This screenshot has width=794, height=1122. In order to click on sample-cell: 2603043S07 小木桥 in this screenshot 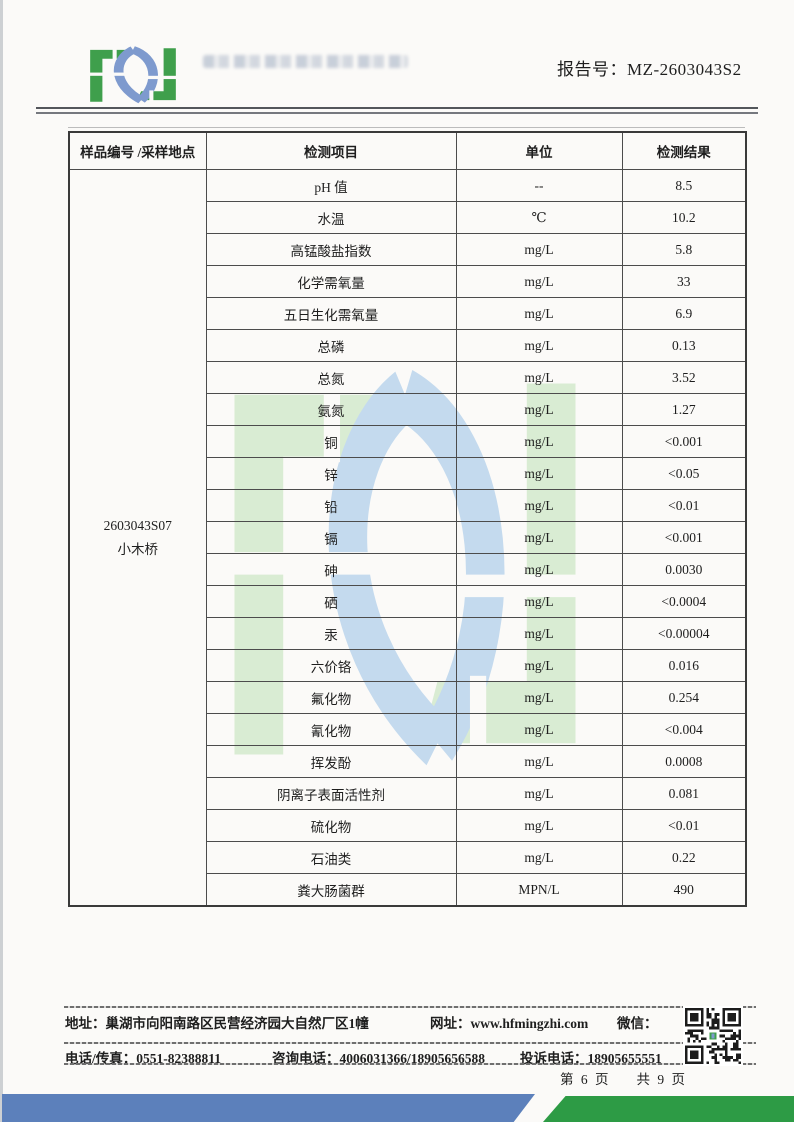, I will do `click(137, 538)`.